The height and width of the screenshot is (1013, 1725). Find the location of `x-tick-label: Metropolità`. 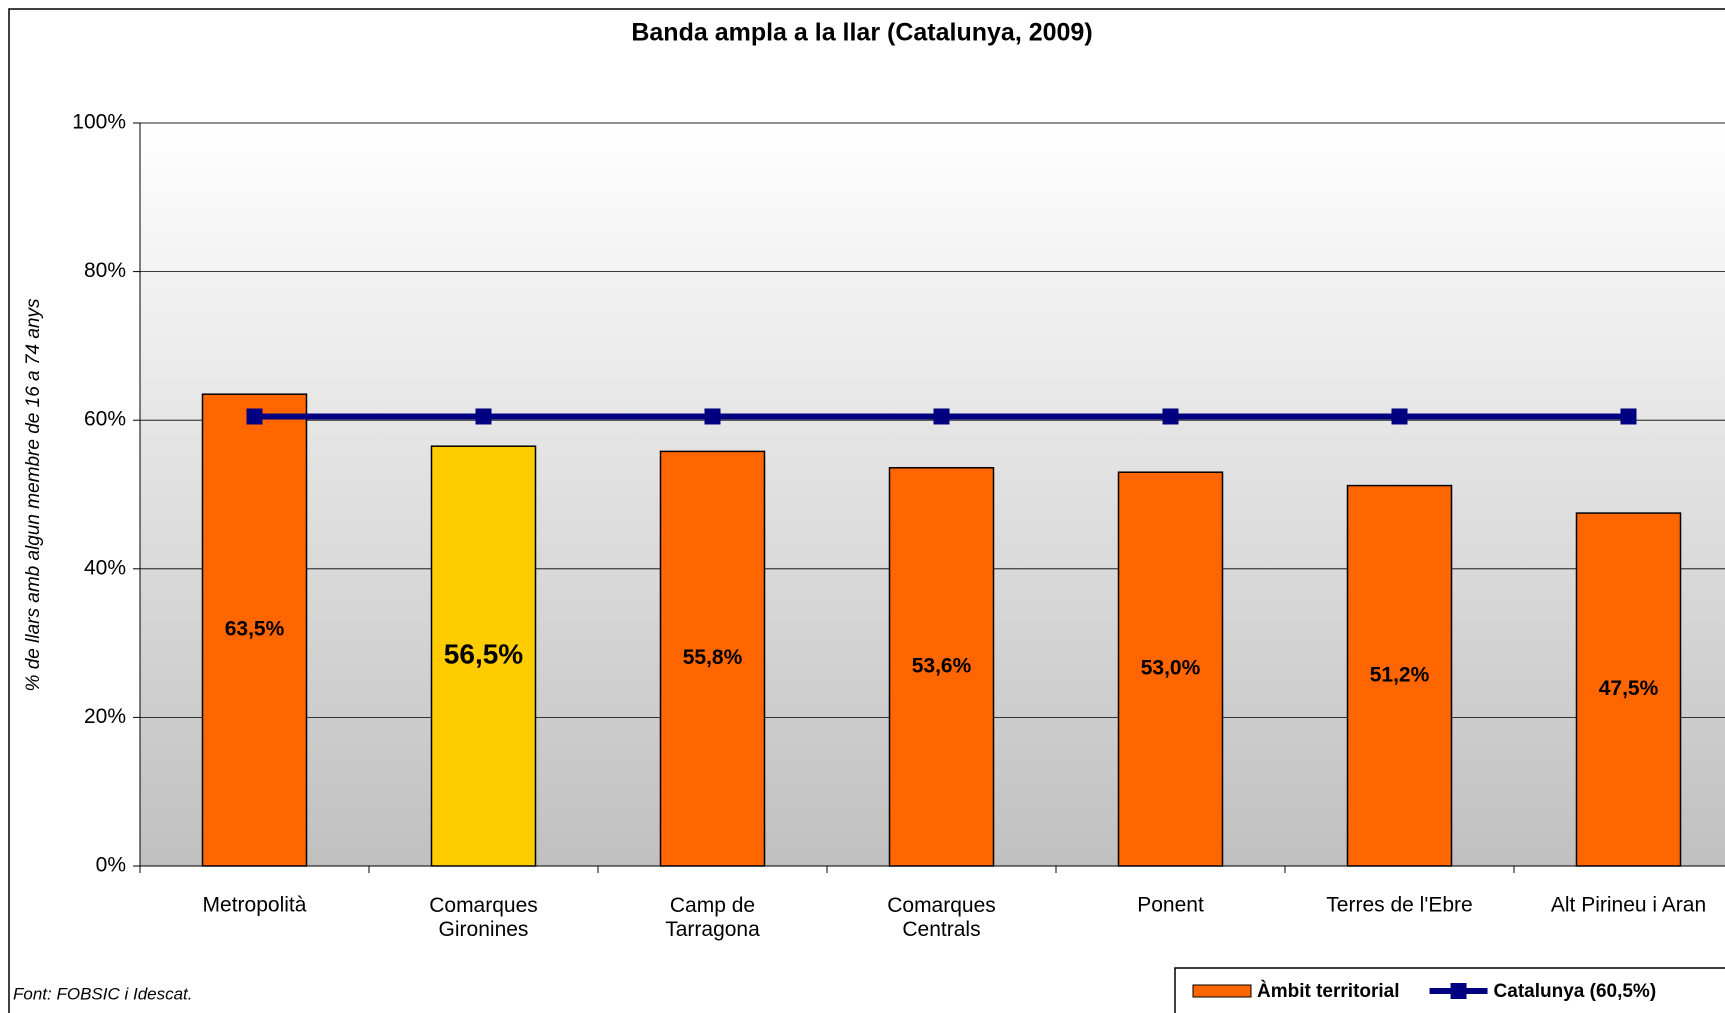

x-tick-label: Metropolità is located at coordinates (255, 905).